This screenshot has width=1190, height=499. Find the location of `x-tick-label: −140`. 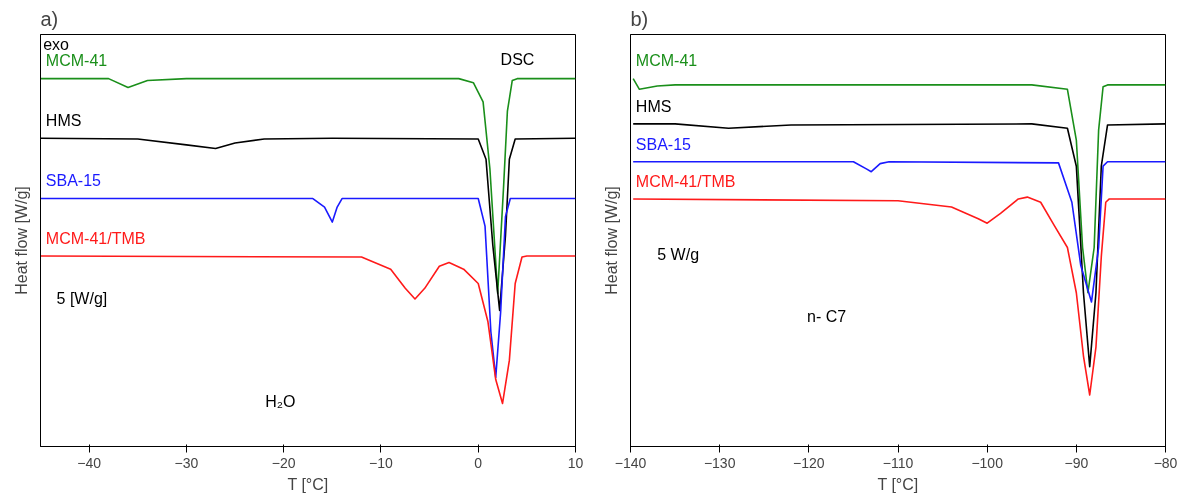

x-tick-label: −140 is located at coordinates (630, 462).